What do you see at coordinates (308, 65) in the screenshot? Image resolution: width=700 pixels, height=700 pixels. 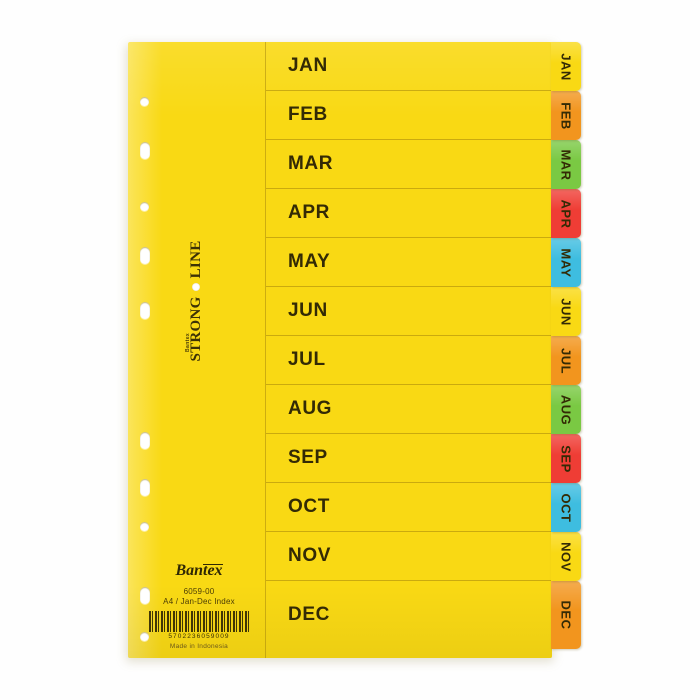 I see `month-row-label: JAN` at bounding box center [308, 65].